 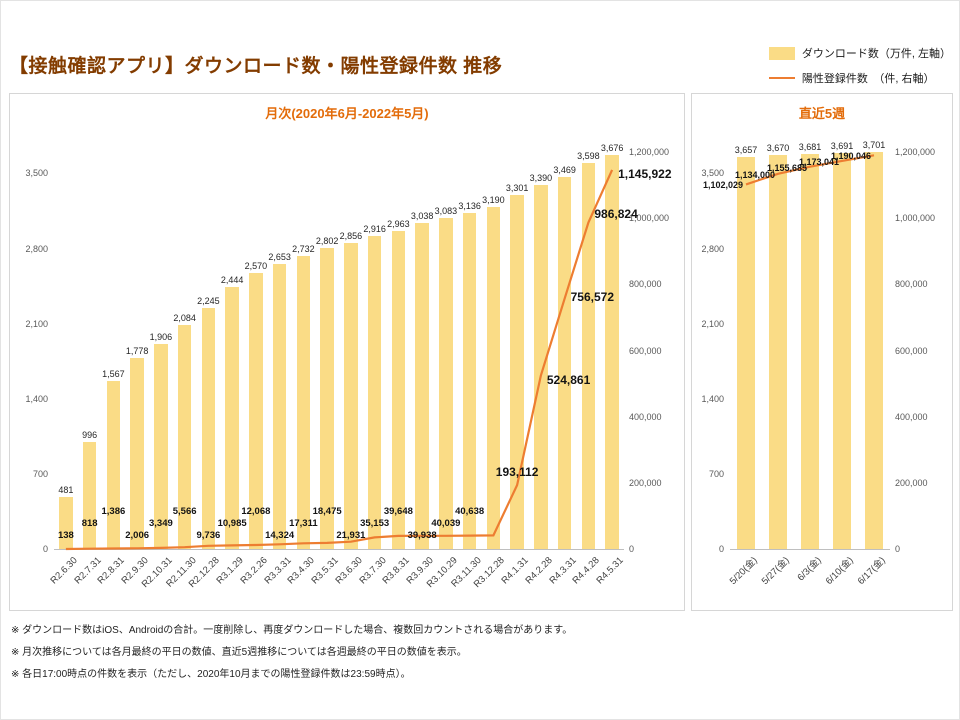 I want to click on line-value-label: 138, so click(x=65, y=535).